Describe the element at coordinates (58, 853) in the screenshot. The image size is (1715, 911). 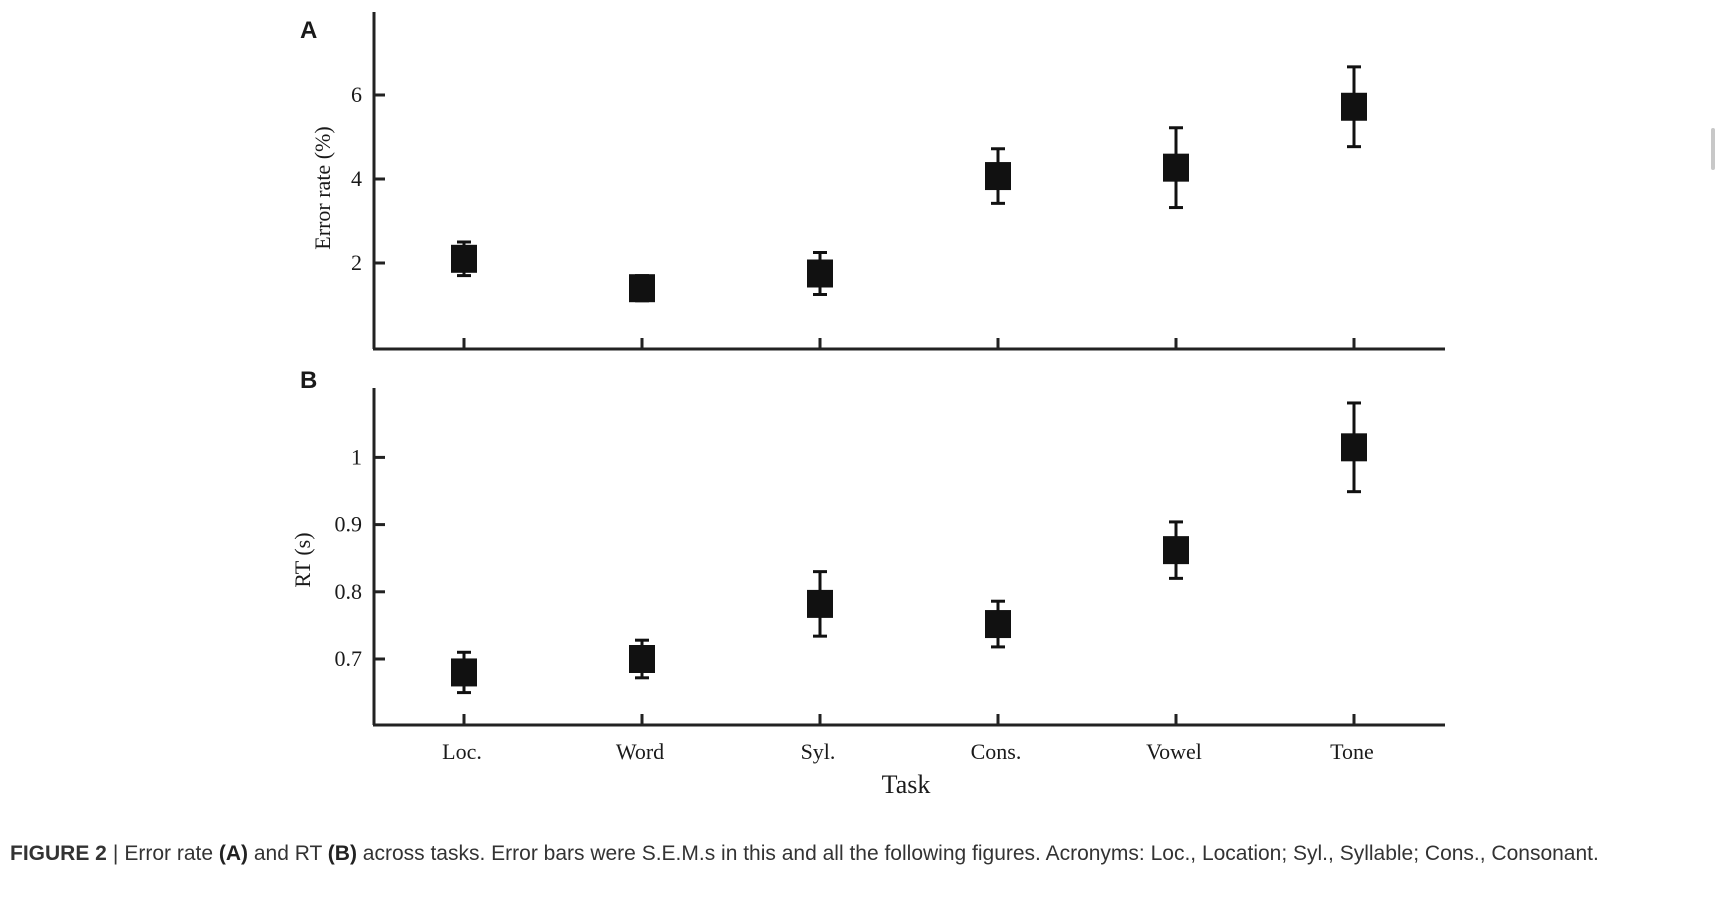
I see `caption-label: FIGURE 2` at that location.